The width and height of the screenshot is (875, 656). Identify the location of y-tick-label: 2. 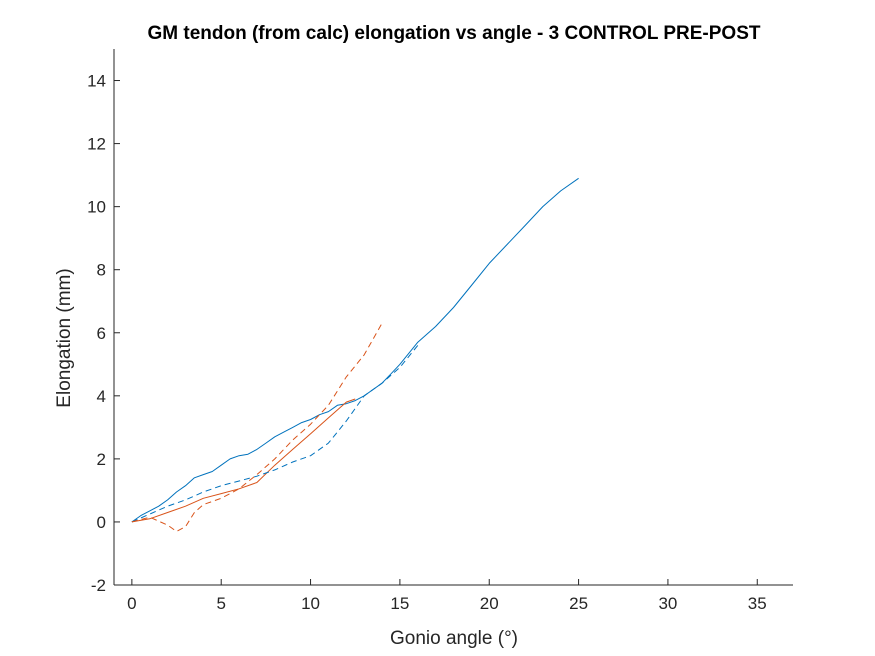
(101, 459).